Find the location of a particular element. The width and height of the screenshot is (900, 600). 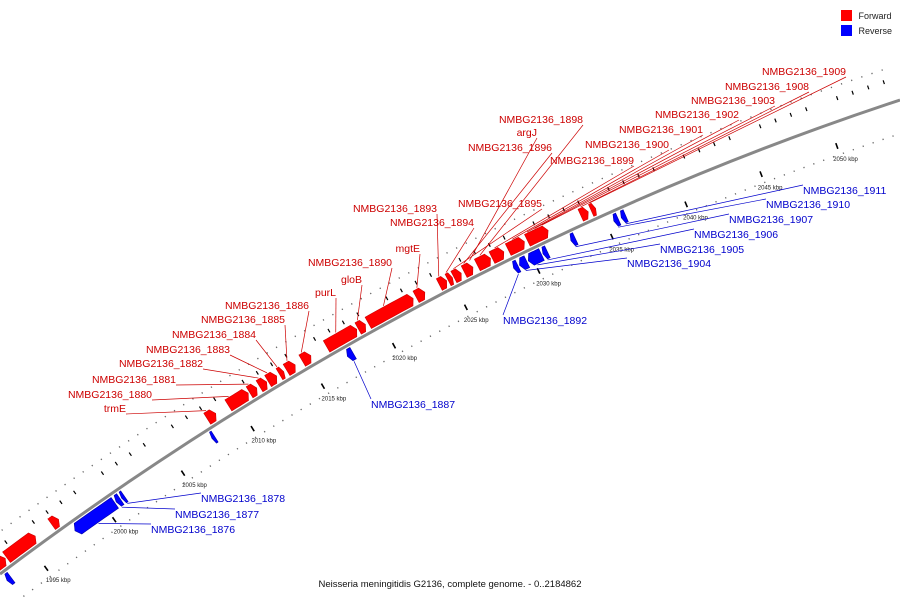

forward-gene-label: mgtE is located at coordinates (407, 249).